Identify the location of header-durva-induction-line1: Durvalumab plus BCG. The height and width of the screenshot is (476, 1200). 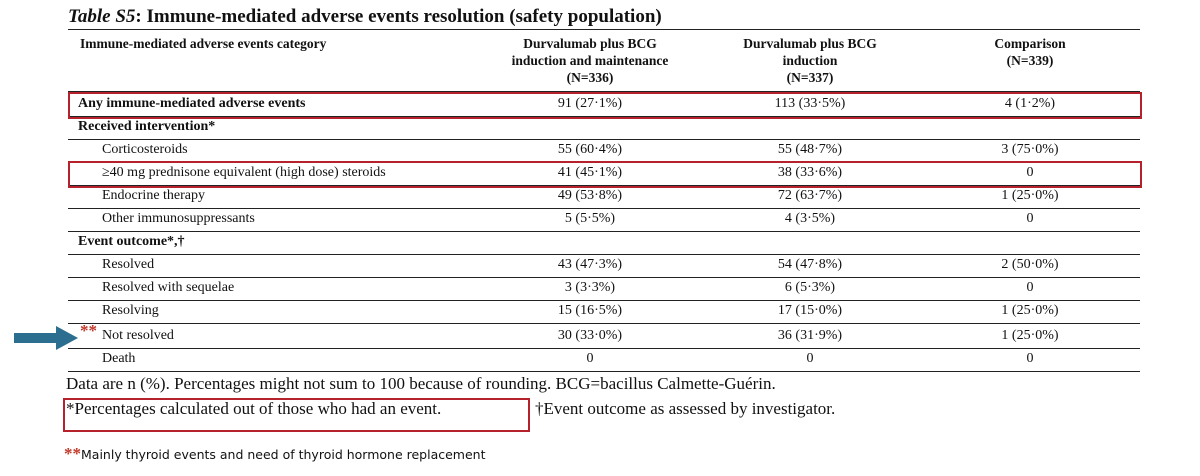
(810, 43).